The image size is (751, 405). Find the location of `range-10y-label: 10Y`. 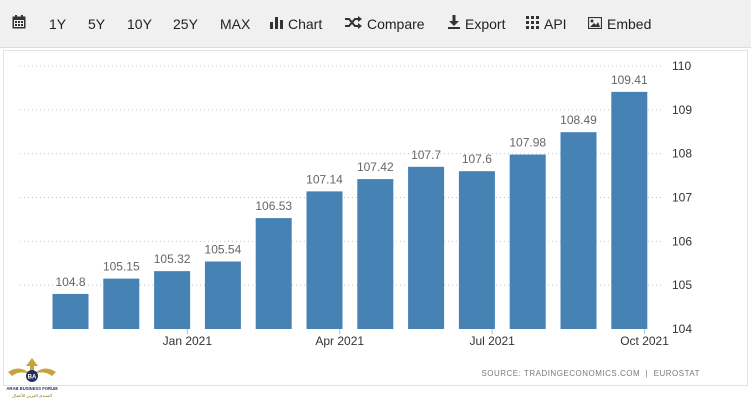

range-10y-label: 10Y is located at coordinates (139, 23).